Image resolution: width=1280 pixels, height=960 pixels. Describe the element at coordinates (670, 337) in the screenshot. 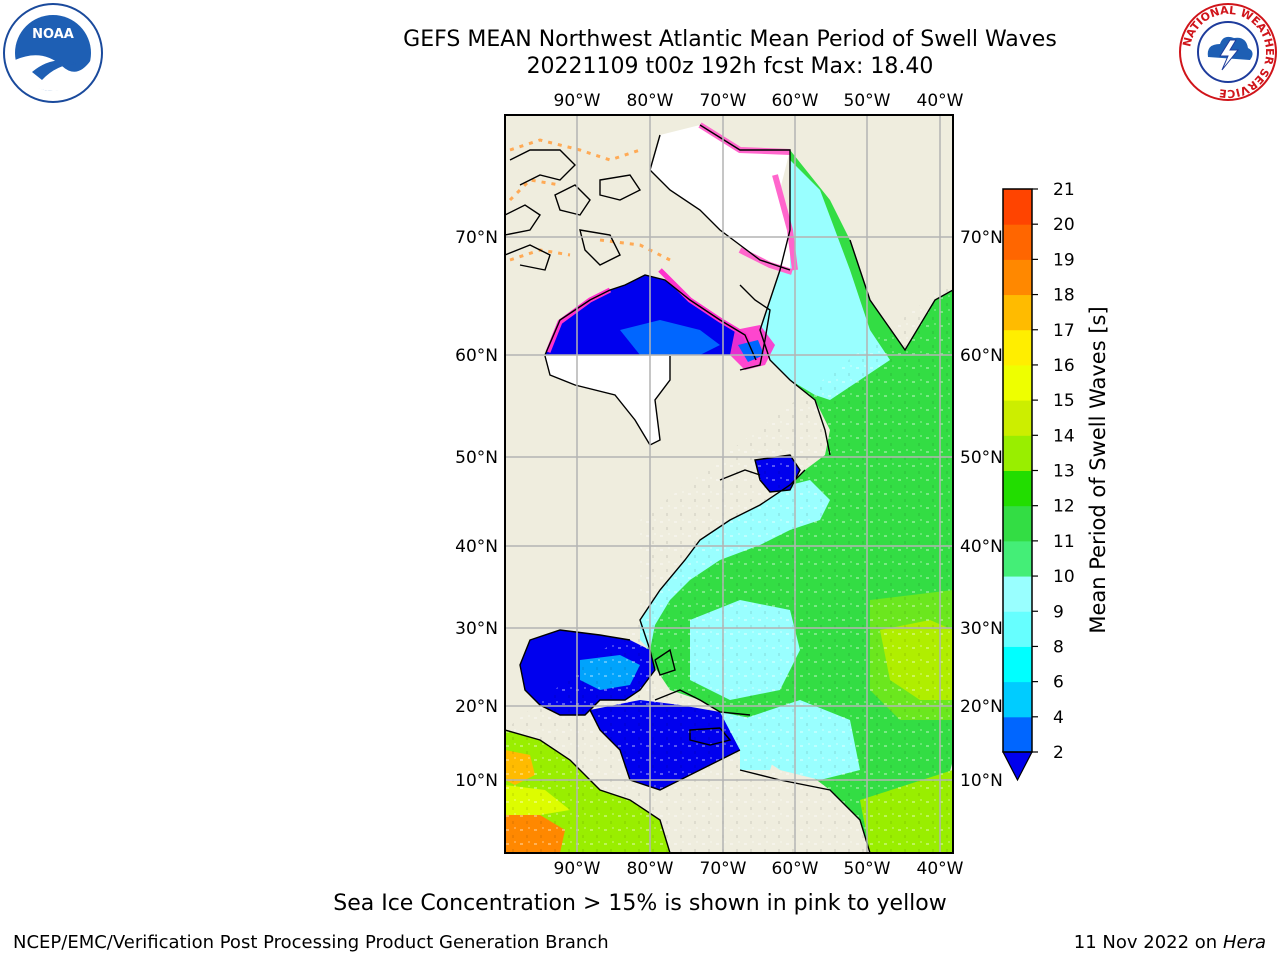

I see `hudson-bay-cyan` at that location.